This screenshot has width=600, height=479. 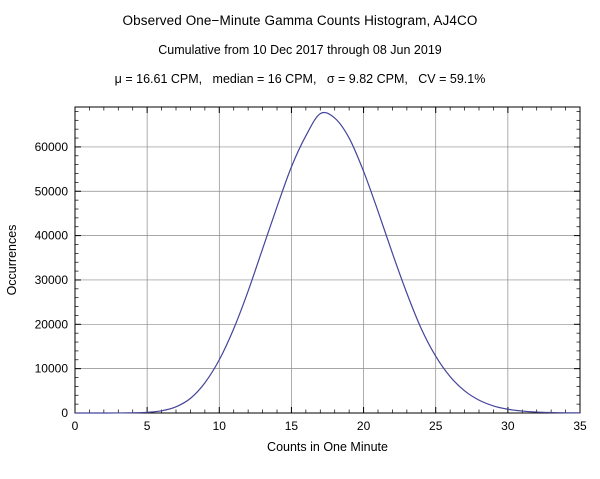 What do you see at coordinates (52, 369) in the screenshot?
I see `y-tick-label: 10000` at bounding box center [52, 369].